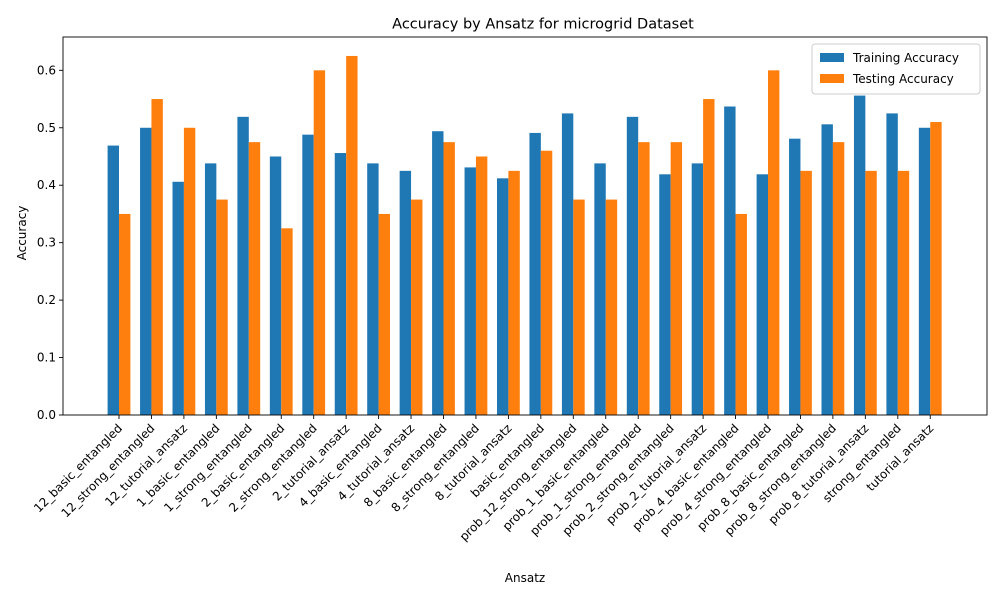 The width and height of the screenshot is (1000, 600). What do you see at coordinates (730, 260) in the screenshot?
I see `training-bar-prob-4-basic-entangled` at bounding box center [730, 260].